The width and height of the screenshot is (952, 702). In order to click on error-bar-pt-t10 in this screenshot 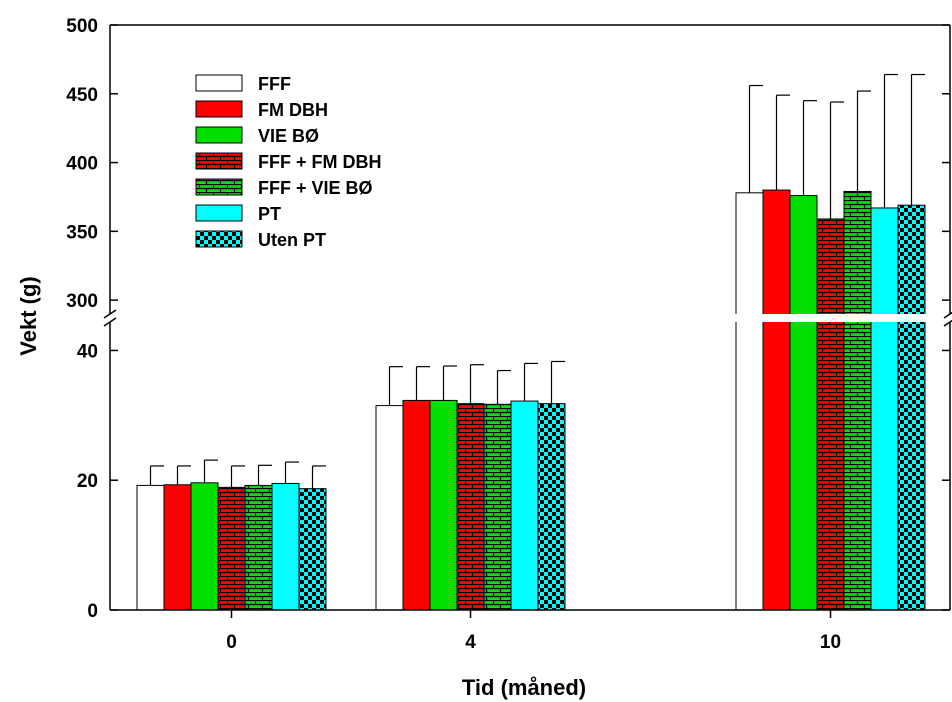, I will do `click(890, 140)`.